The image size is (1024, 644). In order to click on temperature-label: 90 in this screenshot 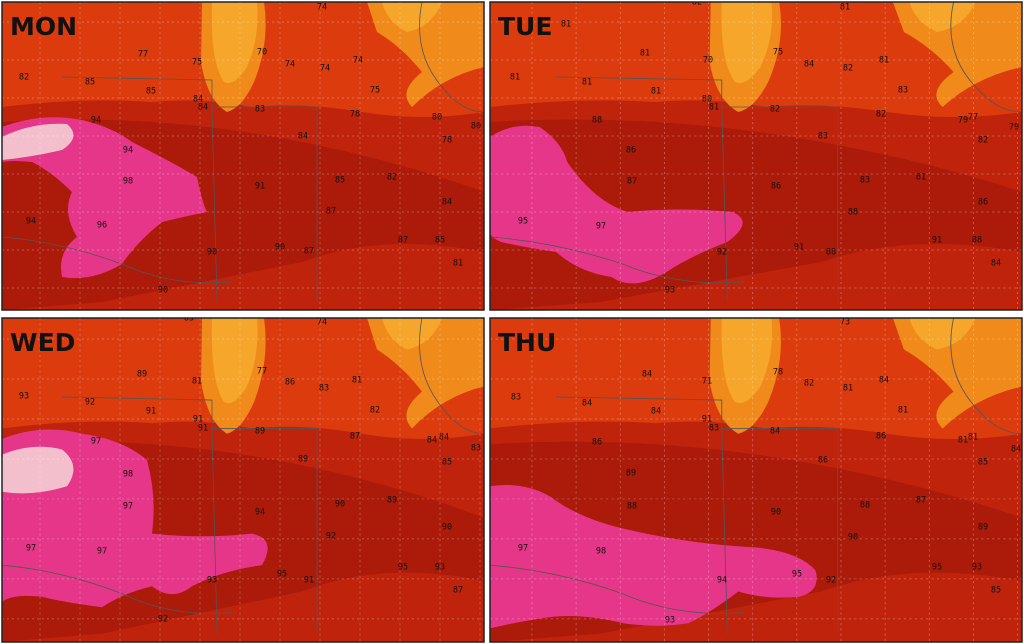, I will do `click(776, 513)`.